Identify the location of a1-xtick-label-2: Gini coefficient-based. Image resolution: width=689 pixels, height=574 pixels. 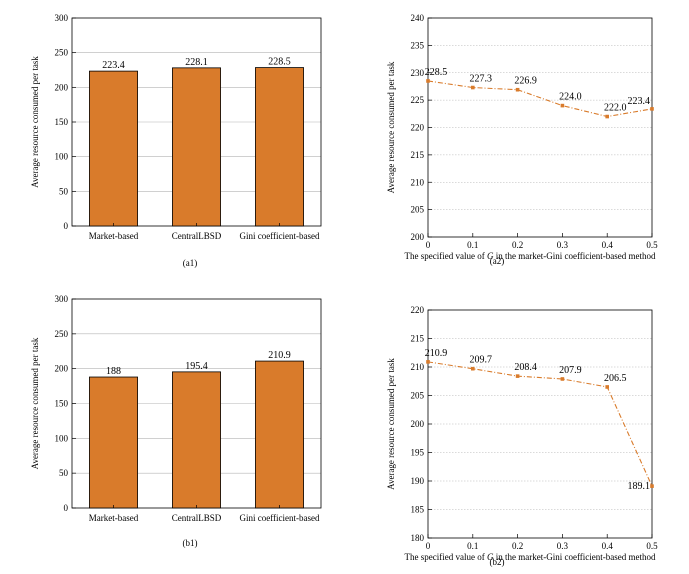
(279, 236).